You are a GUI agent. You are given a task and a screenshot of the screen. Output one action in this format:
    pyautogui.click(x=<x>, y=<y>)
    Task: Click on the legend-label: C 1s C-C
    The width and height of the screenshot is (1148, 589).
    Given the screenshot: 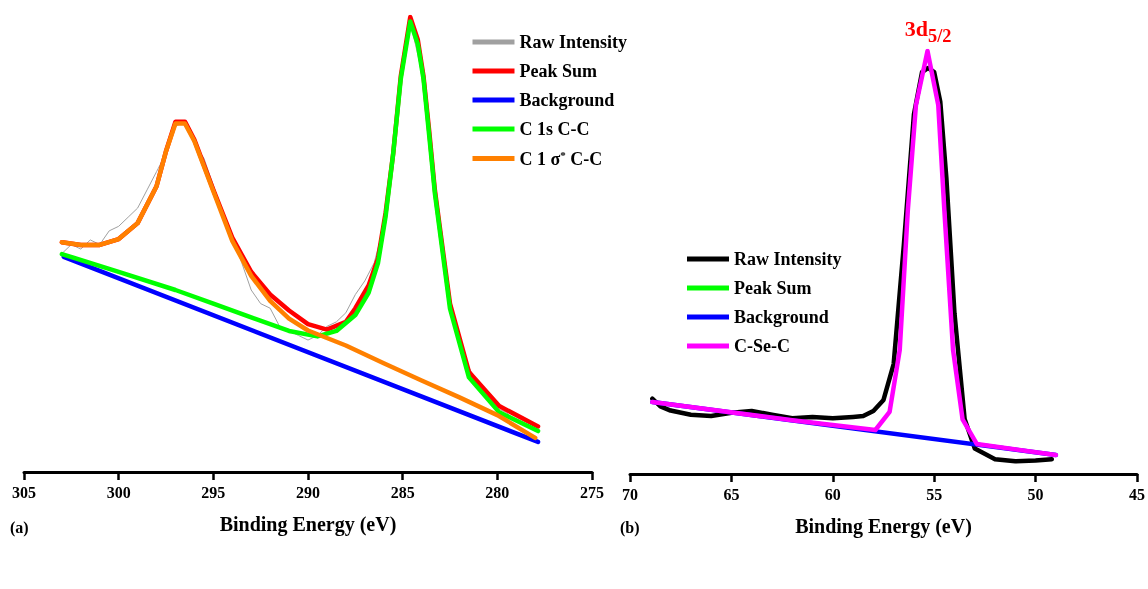 What is the action you would take?
    pyautogui.click(x=554, y=129)
    